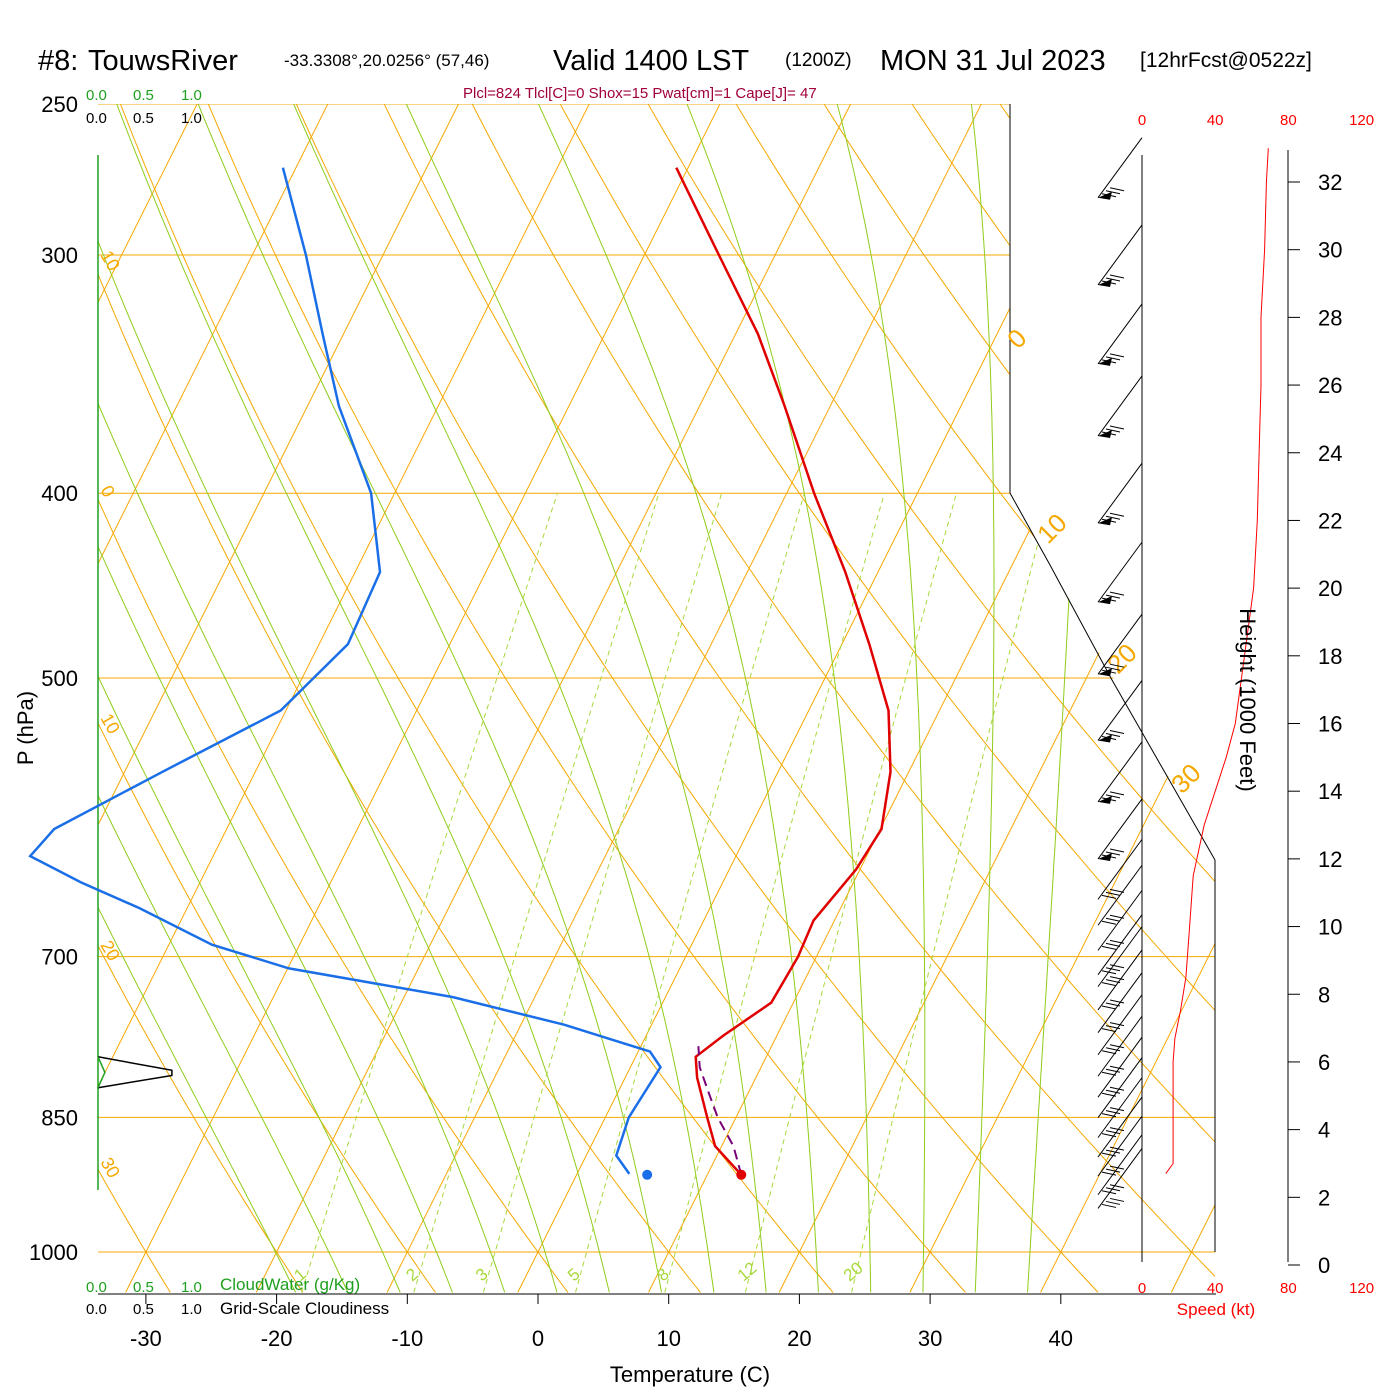 Image resolution: width=1400 pixels, height=1400 pixels. I want to click on x-tick-label-40: 40, so click(1061, 1338).